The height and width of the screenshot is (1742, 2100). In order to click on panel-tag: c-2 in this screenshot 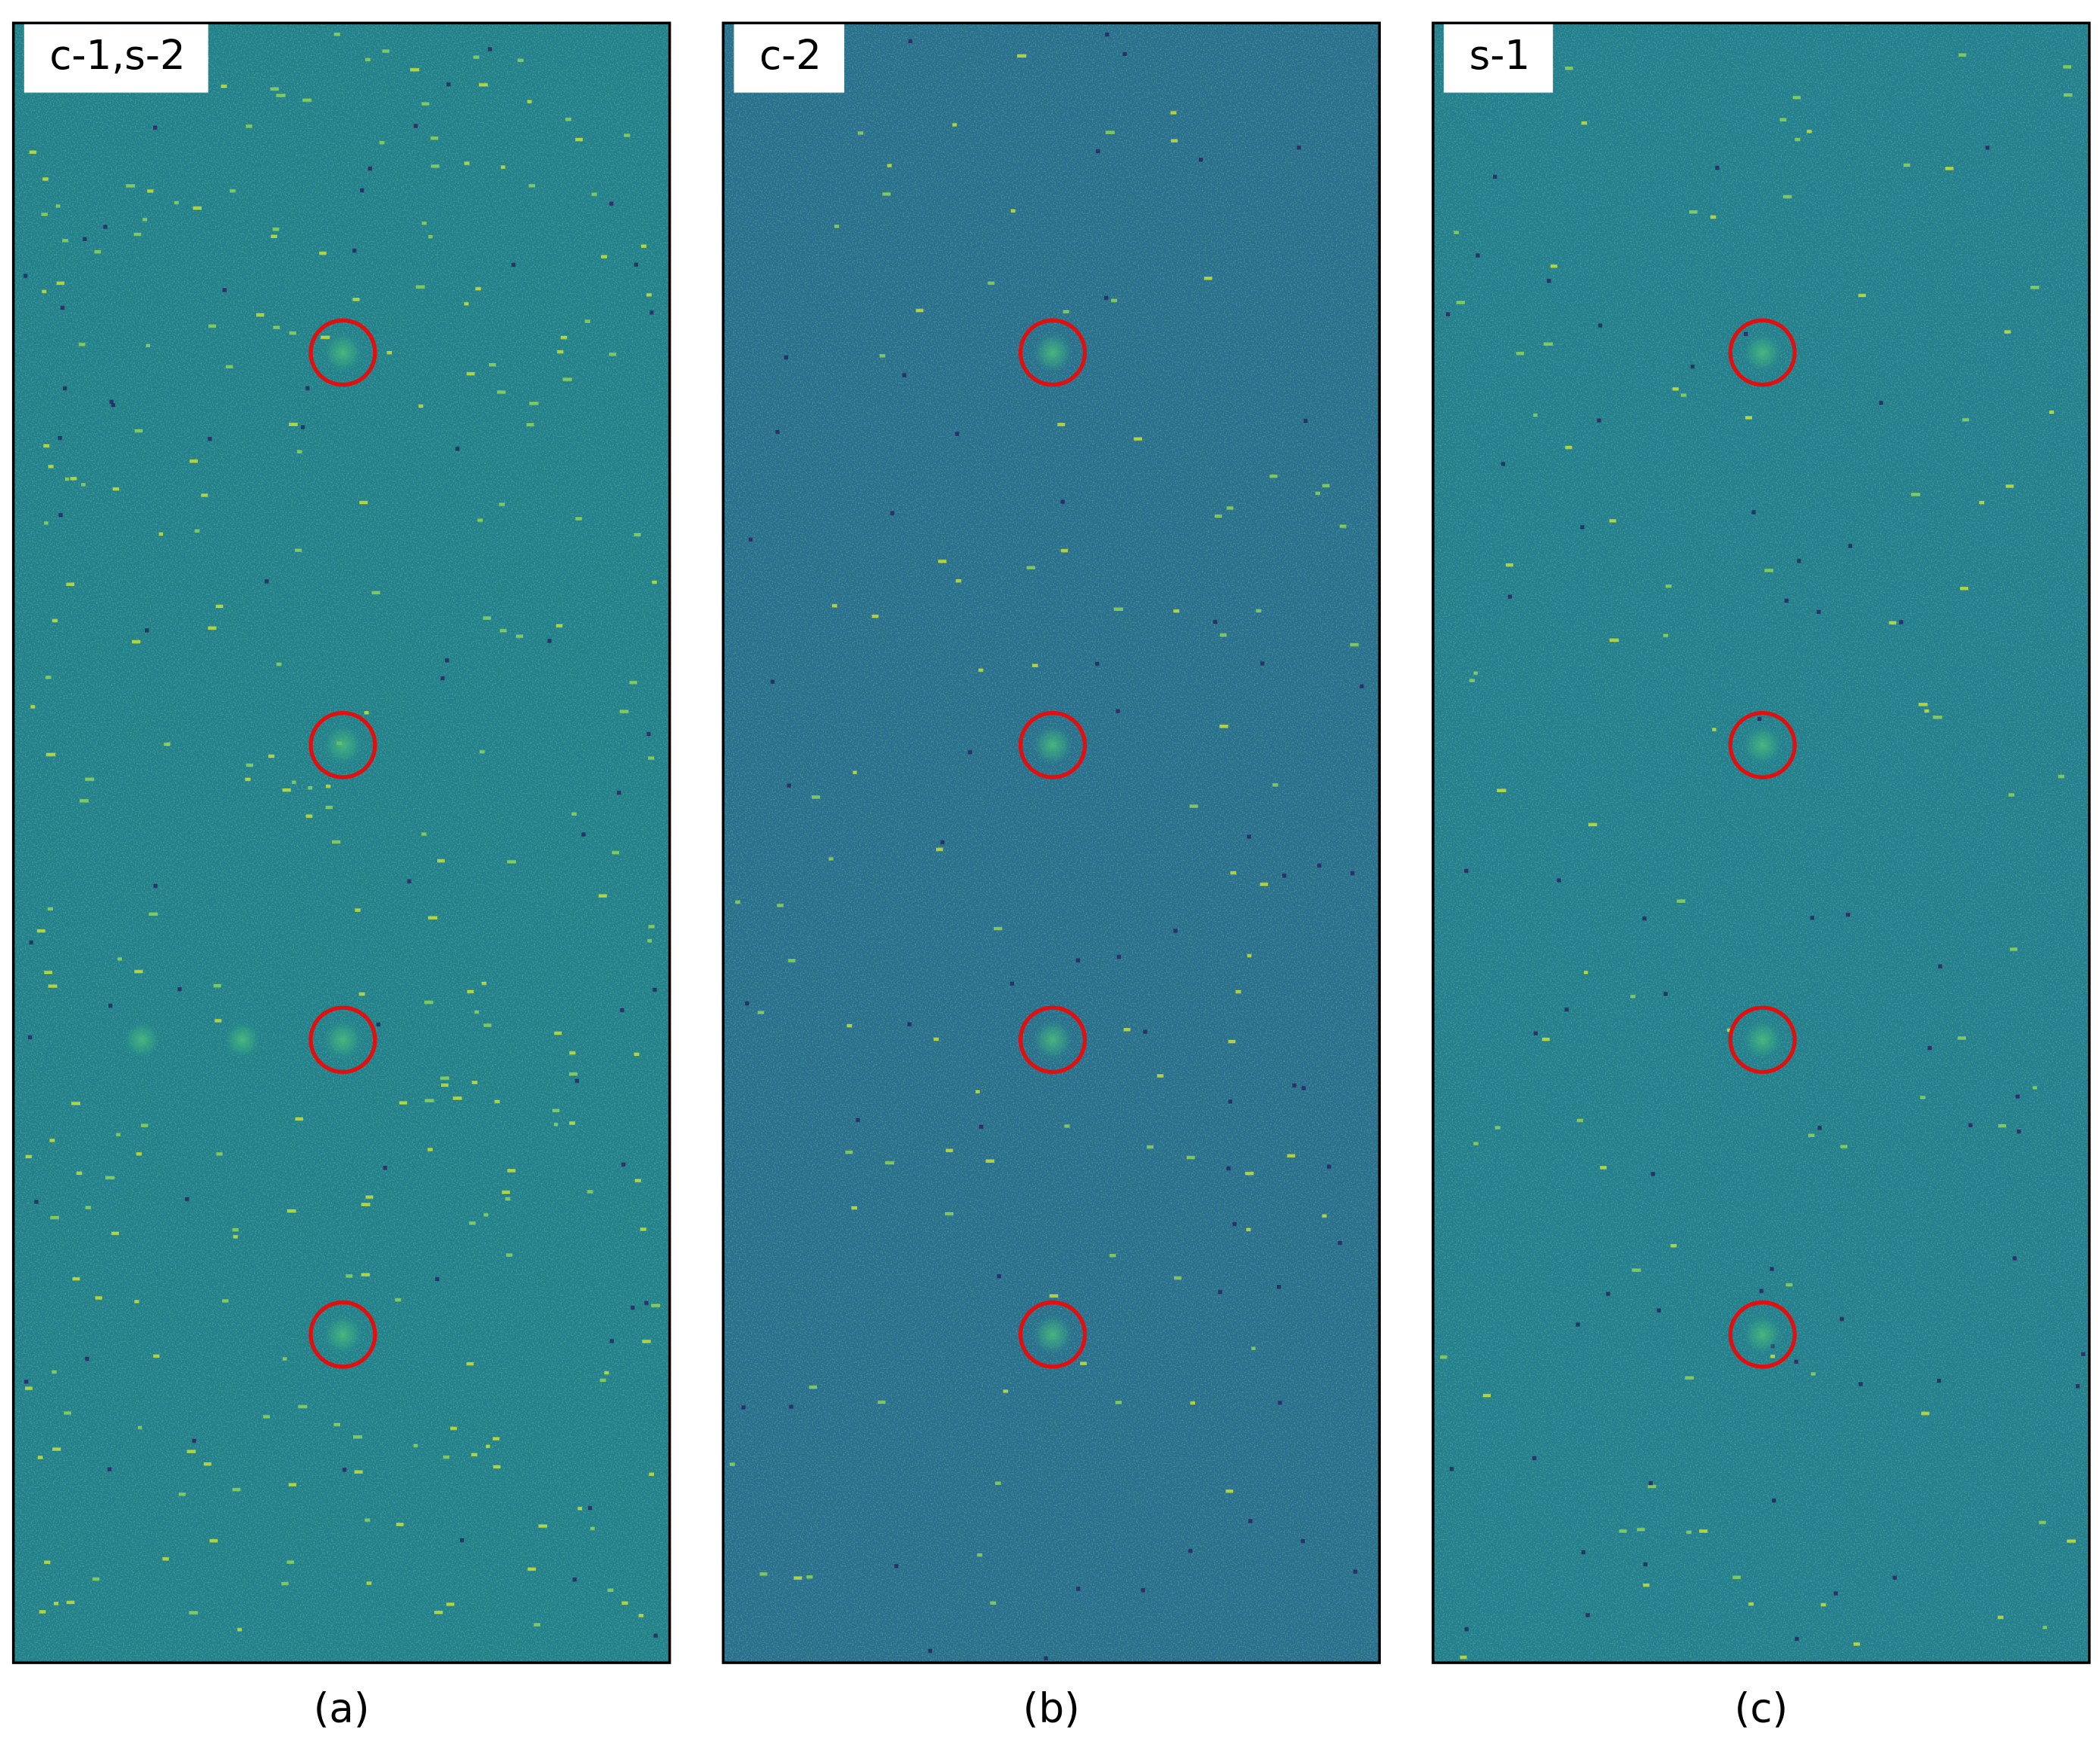, I will do `click(790, 55)`.